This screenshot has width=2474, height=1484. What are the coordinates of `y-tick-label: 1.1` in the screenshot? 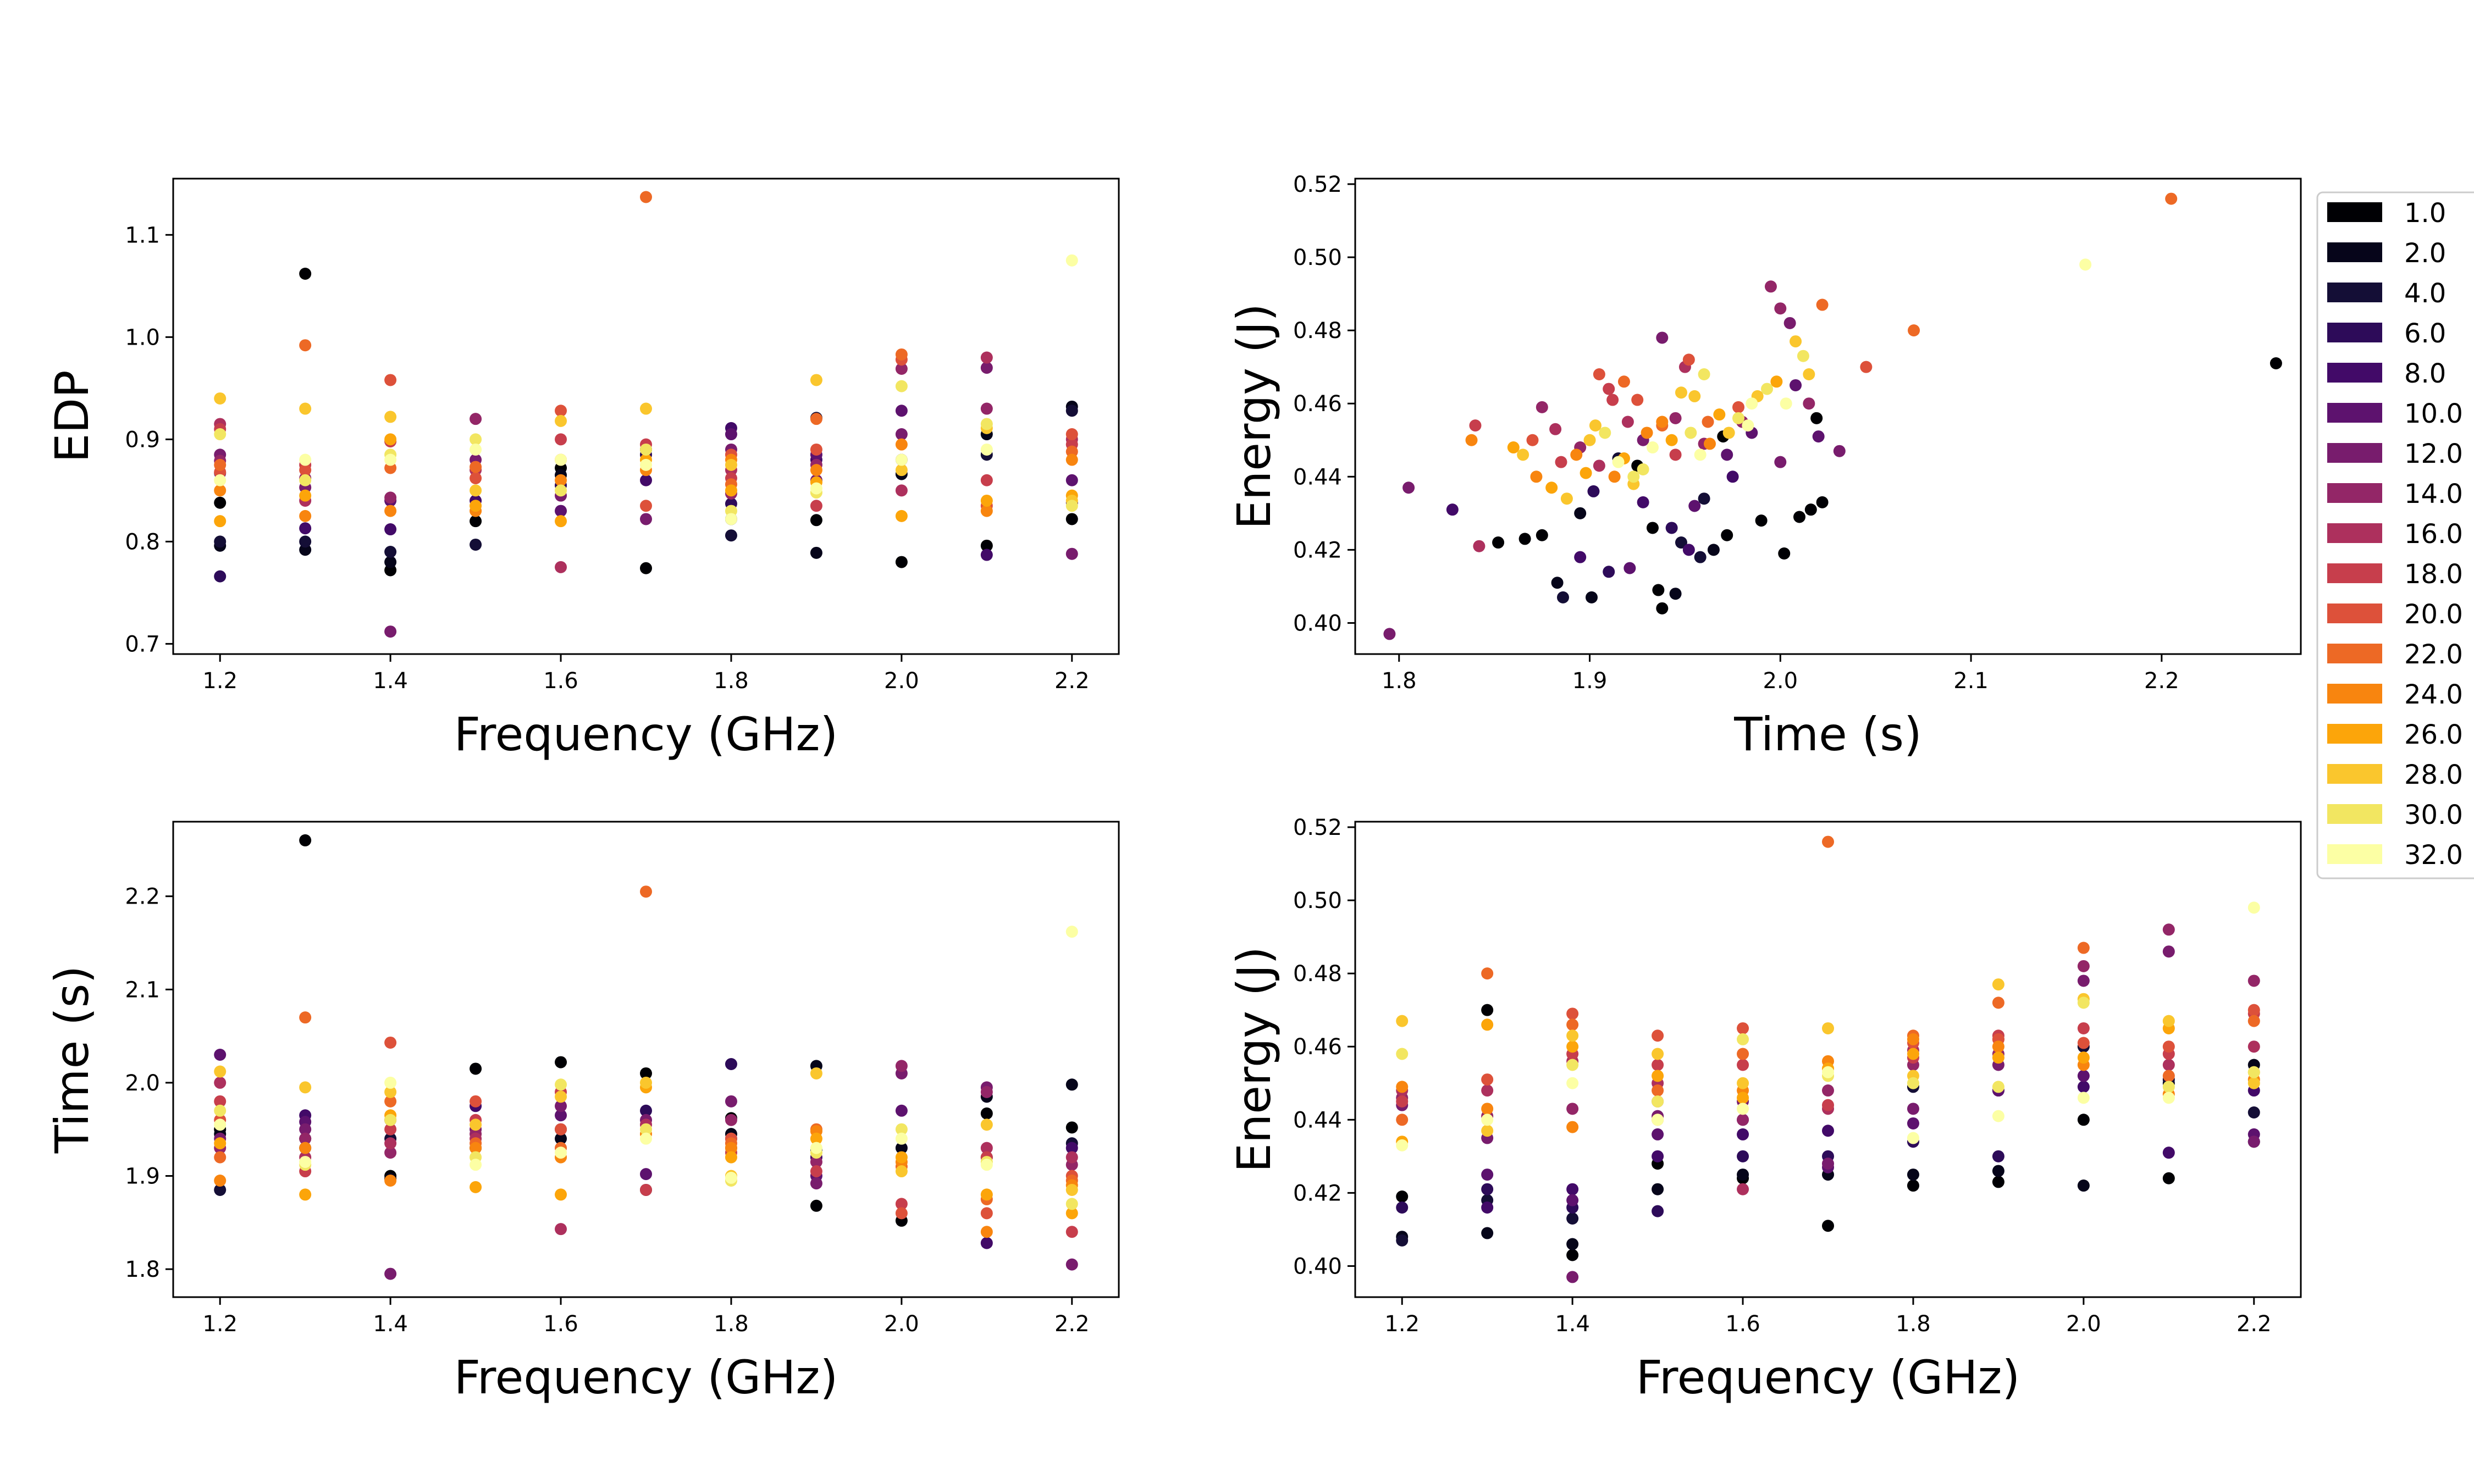 It's located at (143, 235).